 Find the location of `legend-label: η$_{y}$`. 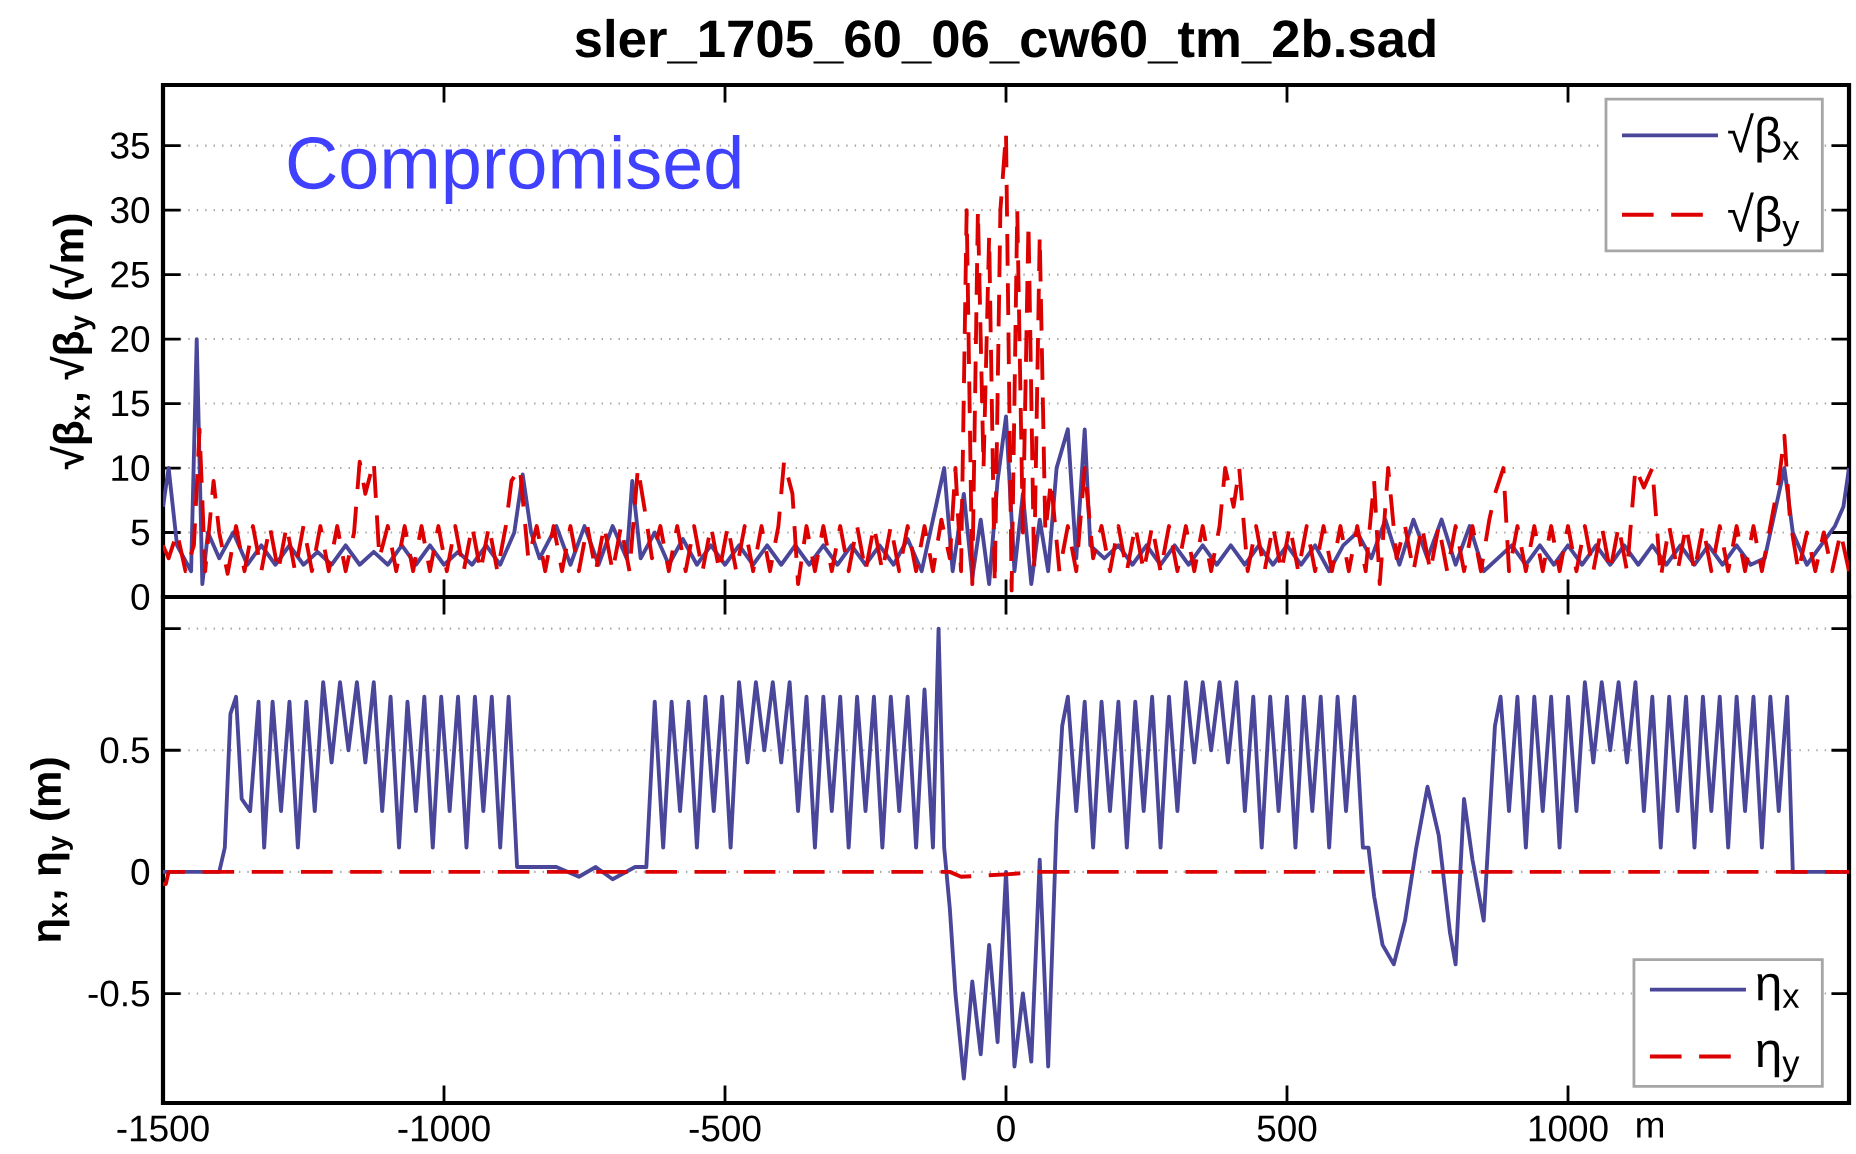

legend-label: η$_{y}$ is located at coordinates (1778, 1061).